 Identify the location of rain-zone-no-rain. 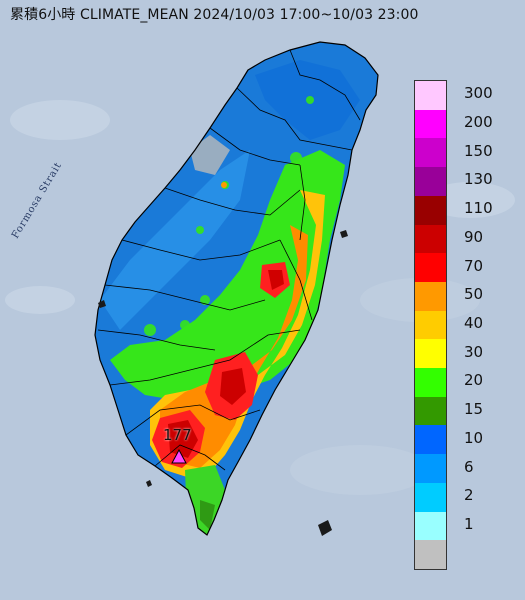
(210, 155).